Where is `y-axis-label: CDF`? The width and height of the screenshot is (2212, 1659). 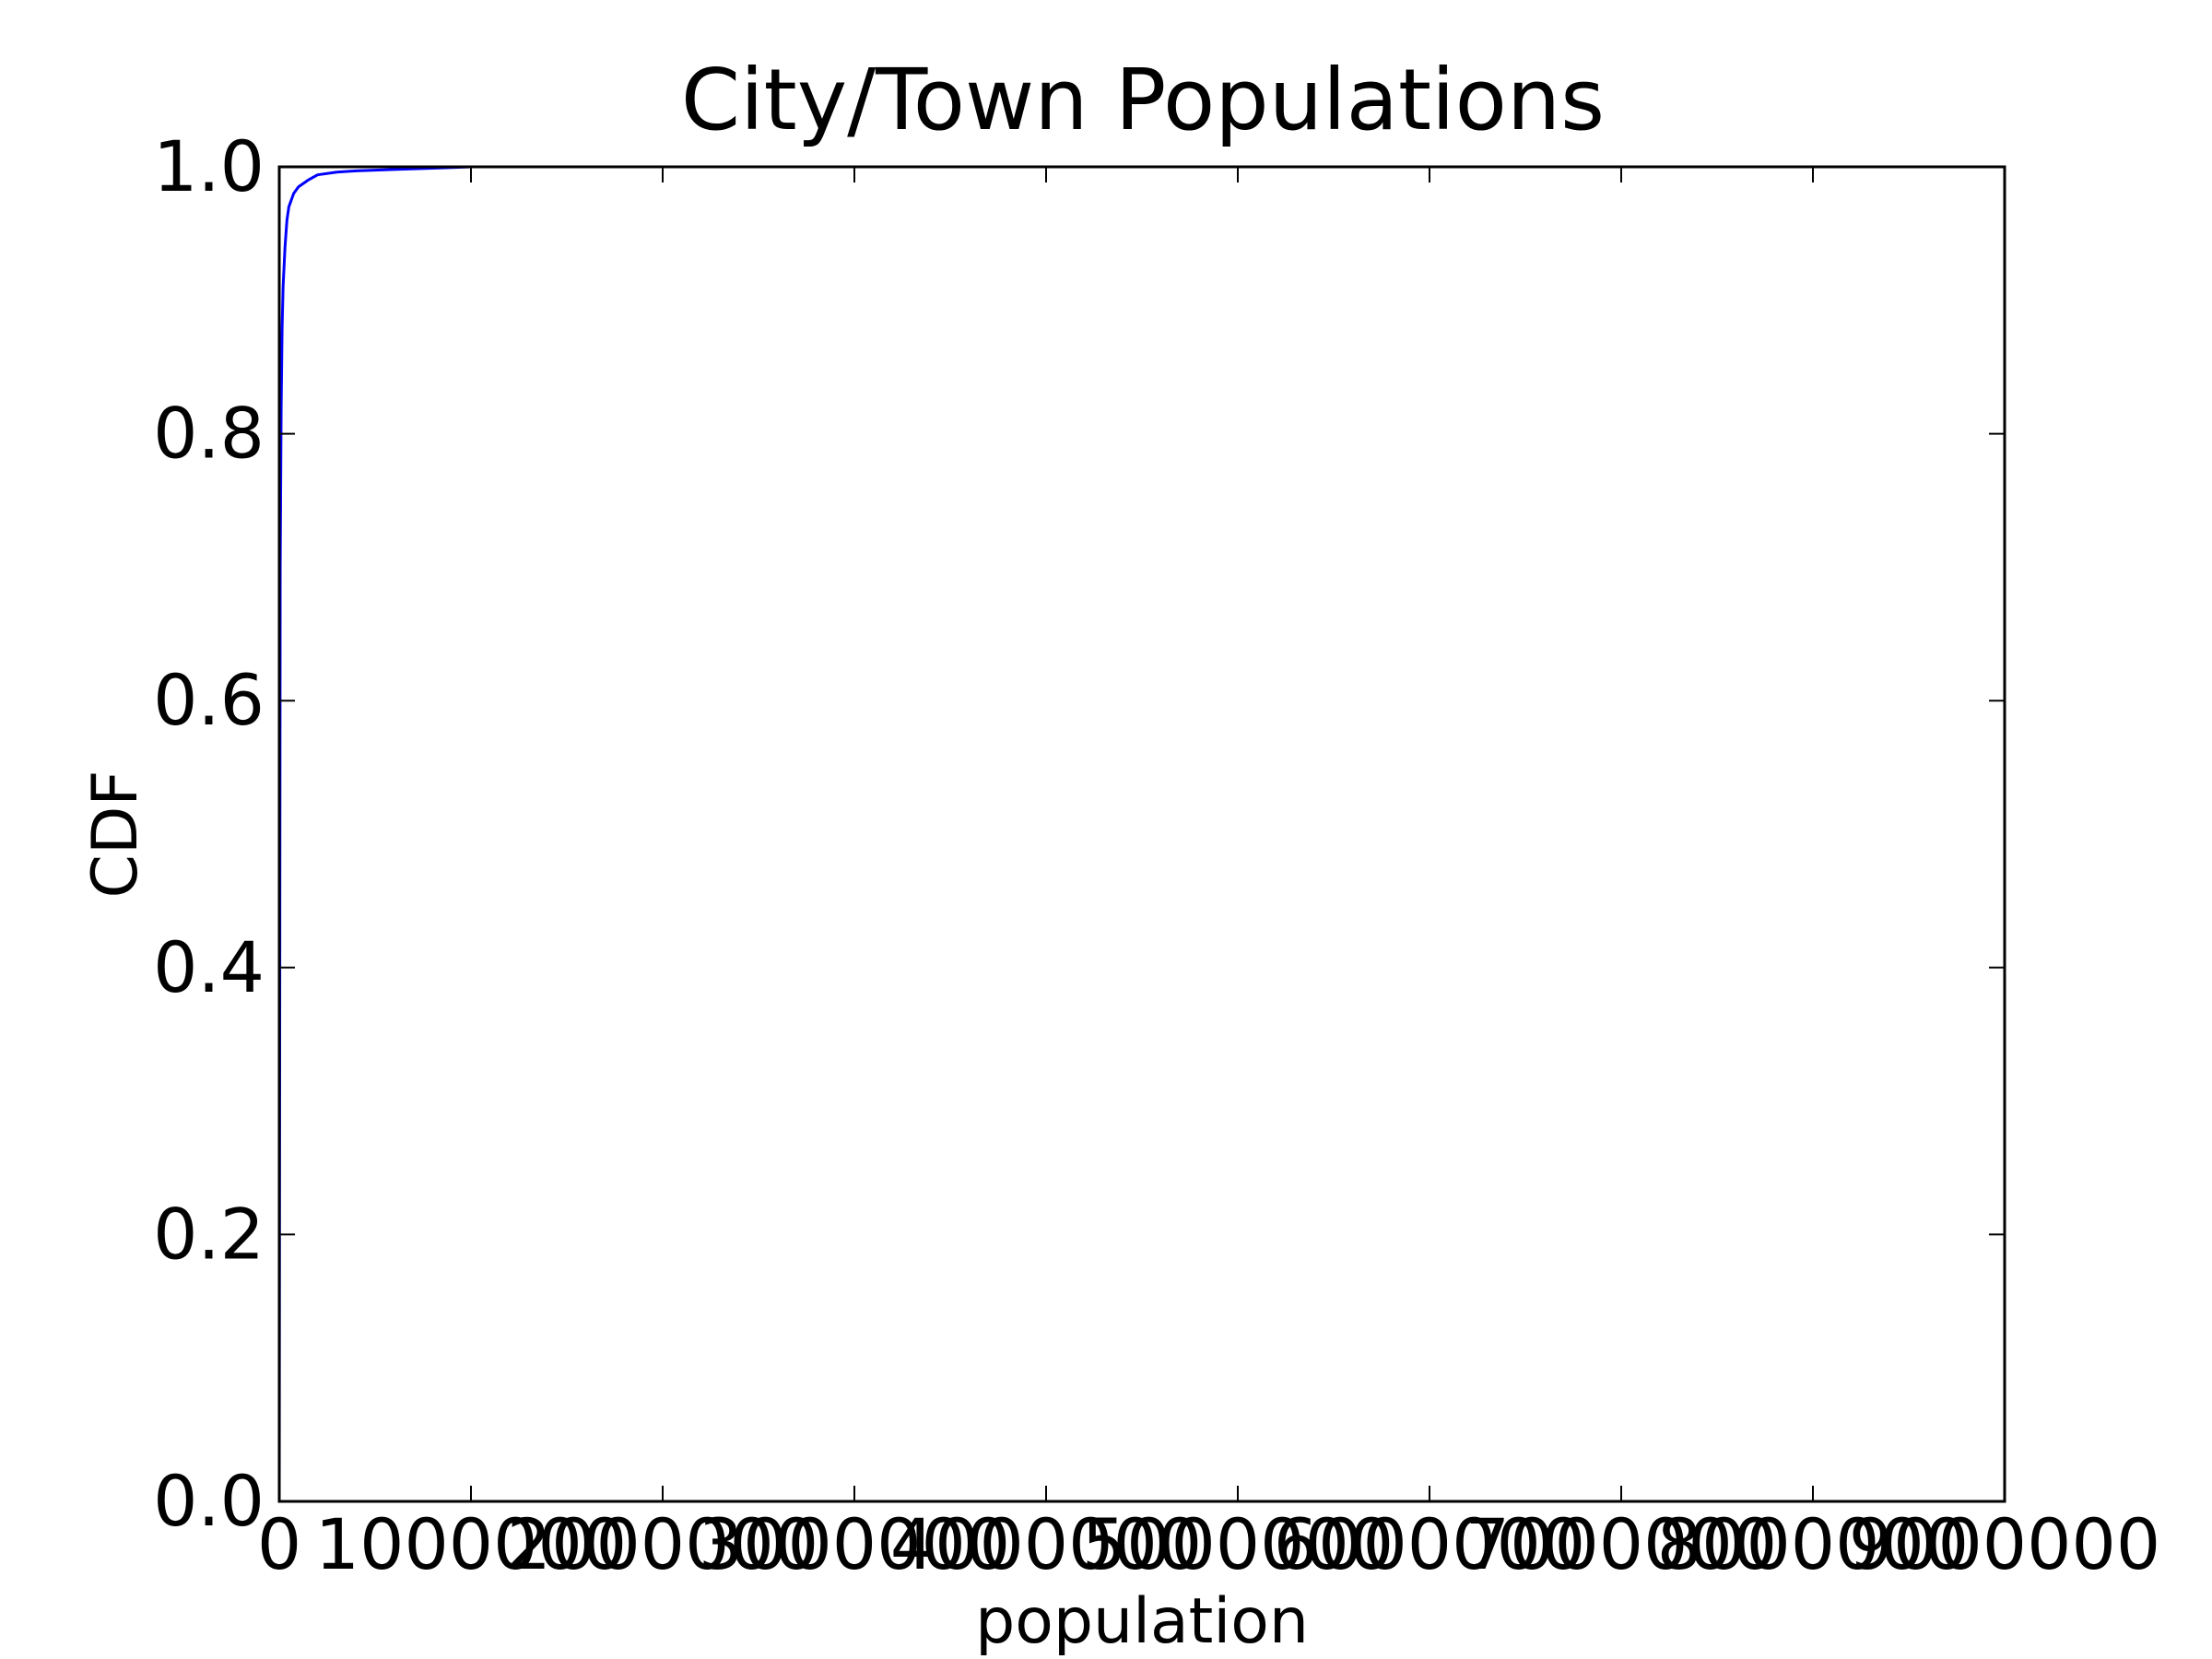 y-axis-label: CDF is located at coordinates (115, 835).